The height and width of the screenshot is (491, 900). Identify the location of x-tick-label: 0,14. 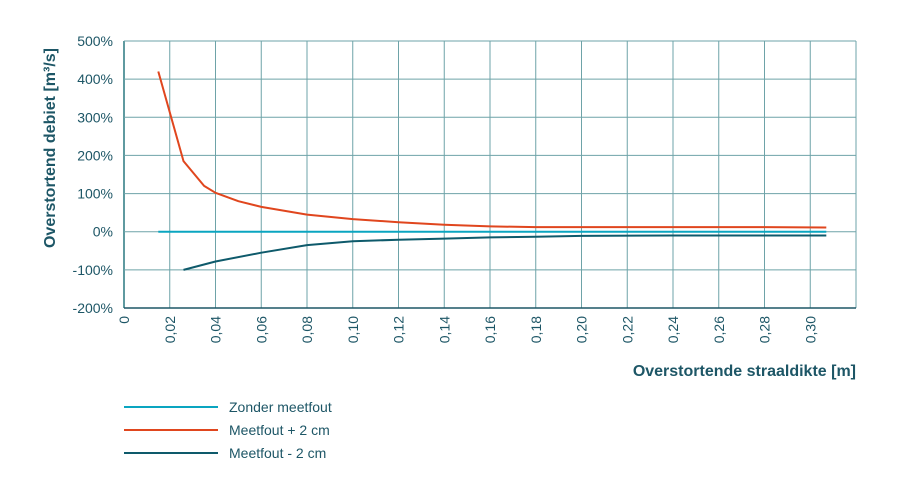
(444, 329).